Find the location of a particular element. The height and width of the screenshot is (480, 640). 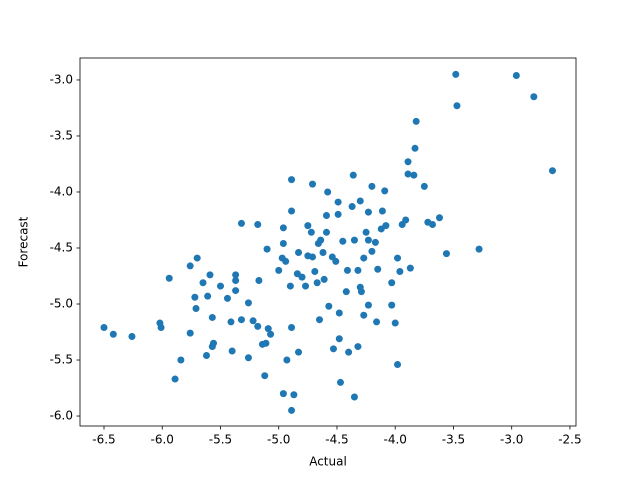

y-tick-label: -5.0 is located at coordinates (61, 304).